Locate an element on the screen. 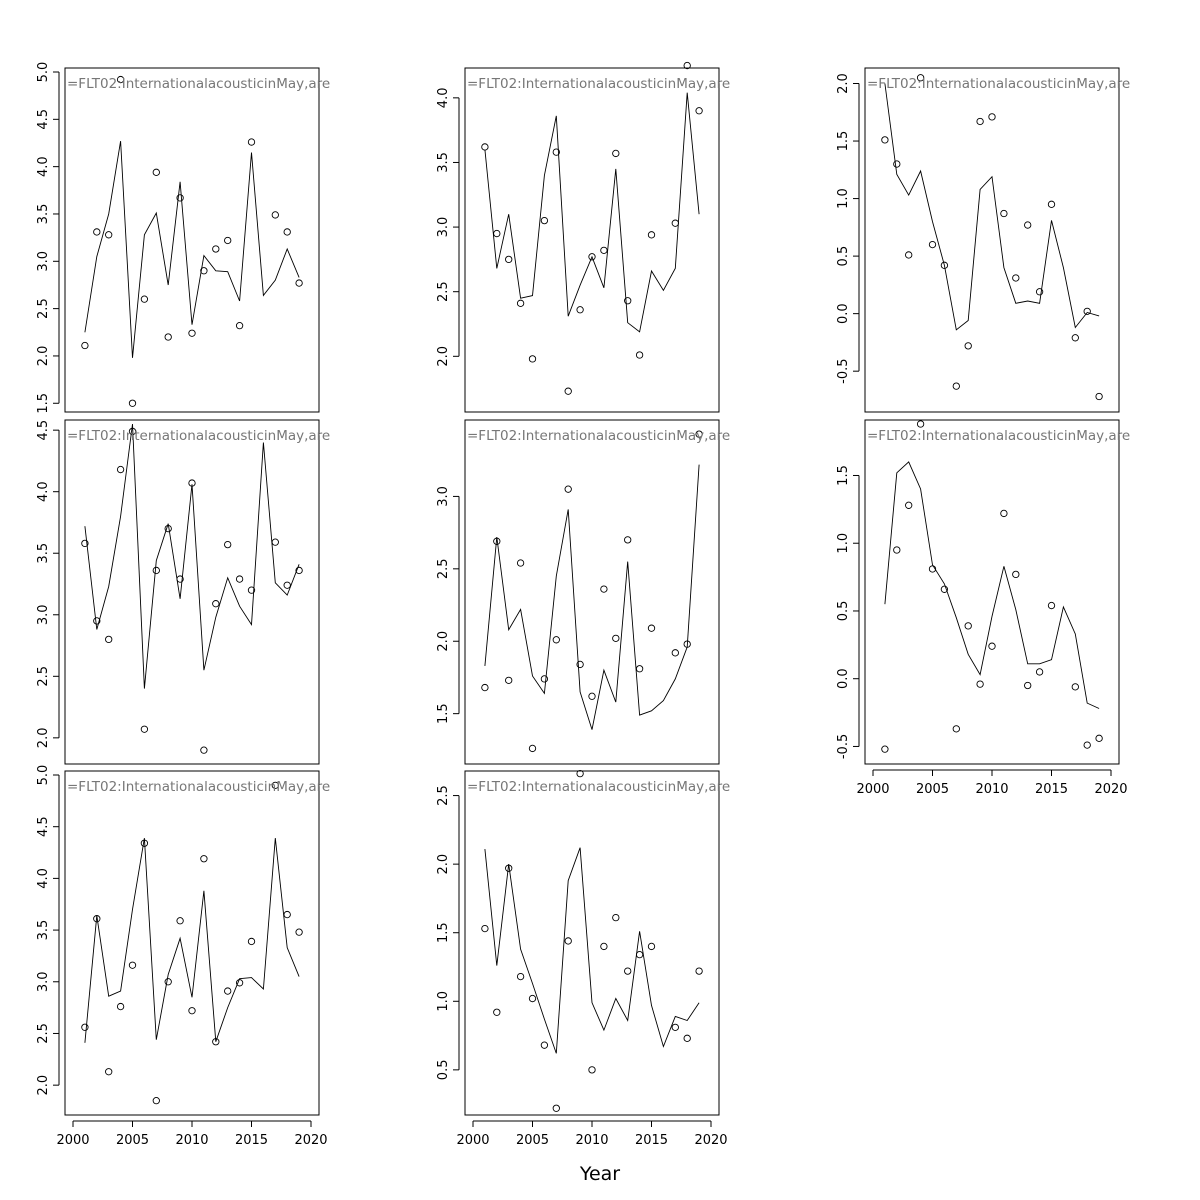  y-tick-label: 3.0 is located at coordinates (43, 261).